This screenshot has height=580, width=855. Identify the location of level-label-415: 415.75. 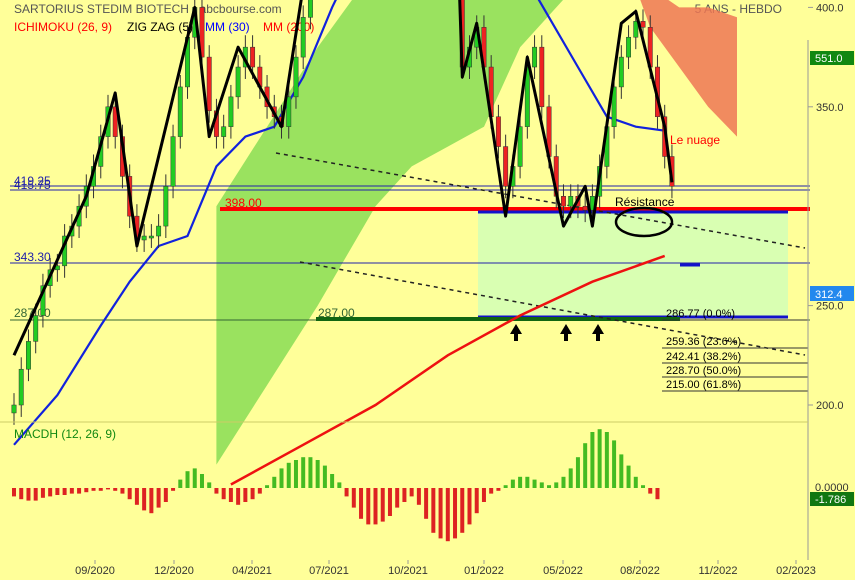
(32, 185).